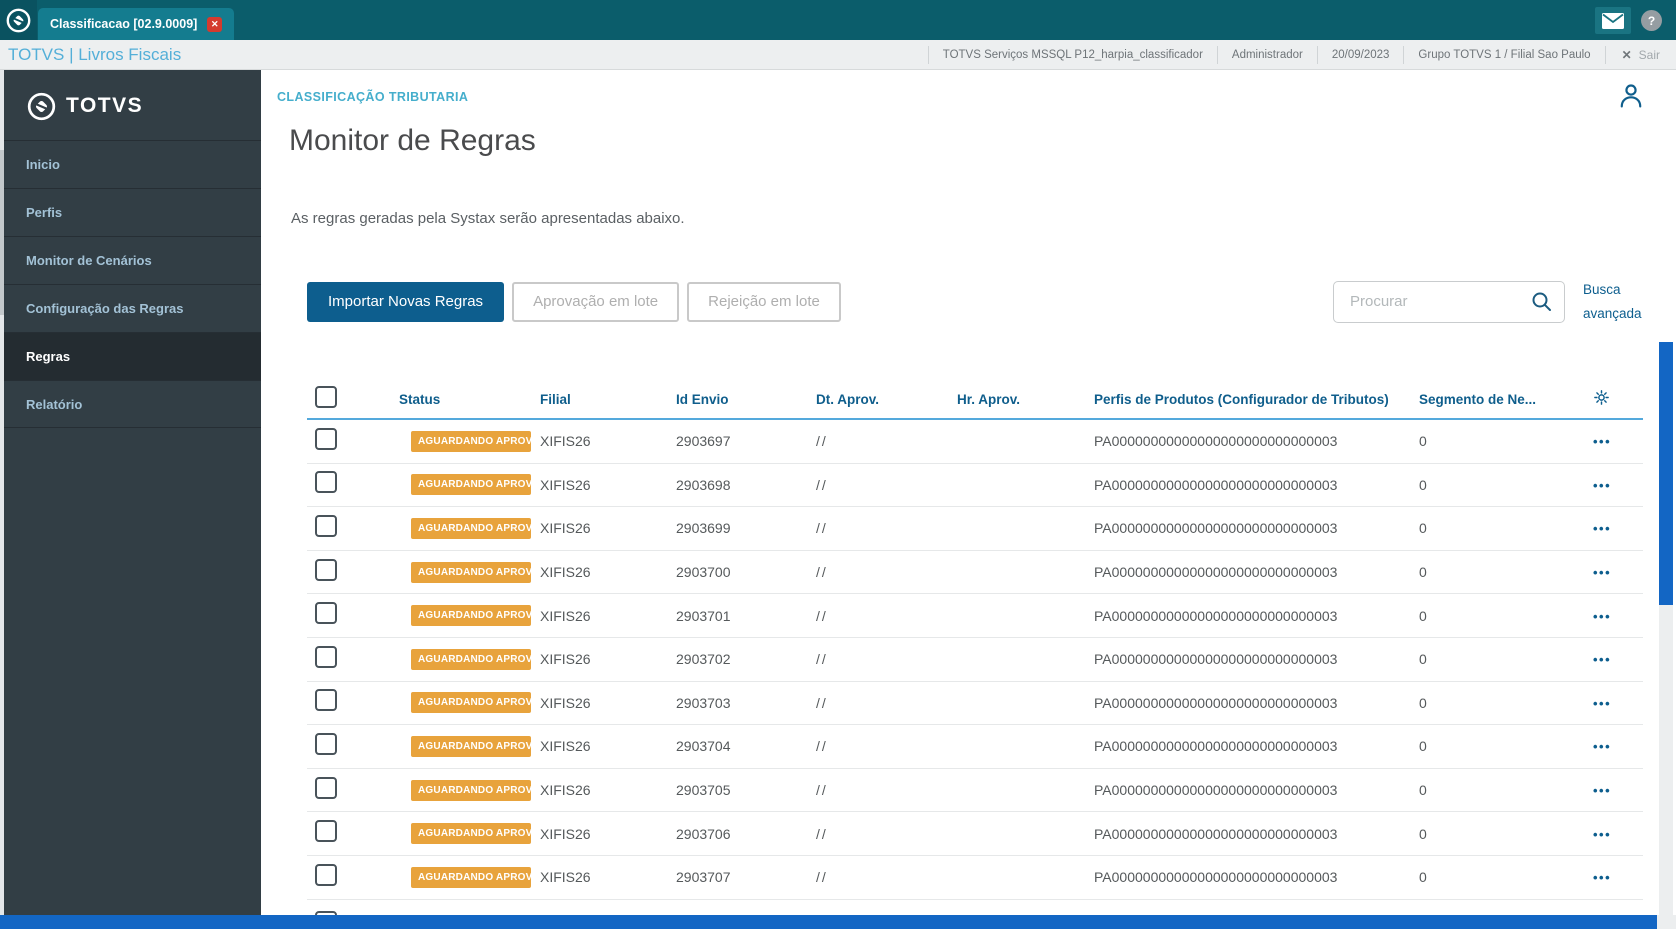 Image resolution: width=1676 pixels, height=929 pixels. I want to click on sidebar-item-configuracao-das-regras: Configuração das Regras, so click(130, 308).